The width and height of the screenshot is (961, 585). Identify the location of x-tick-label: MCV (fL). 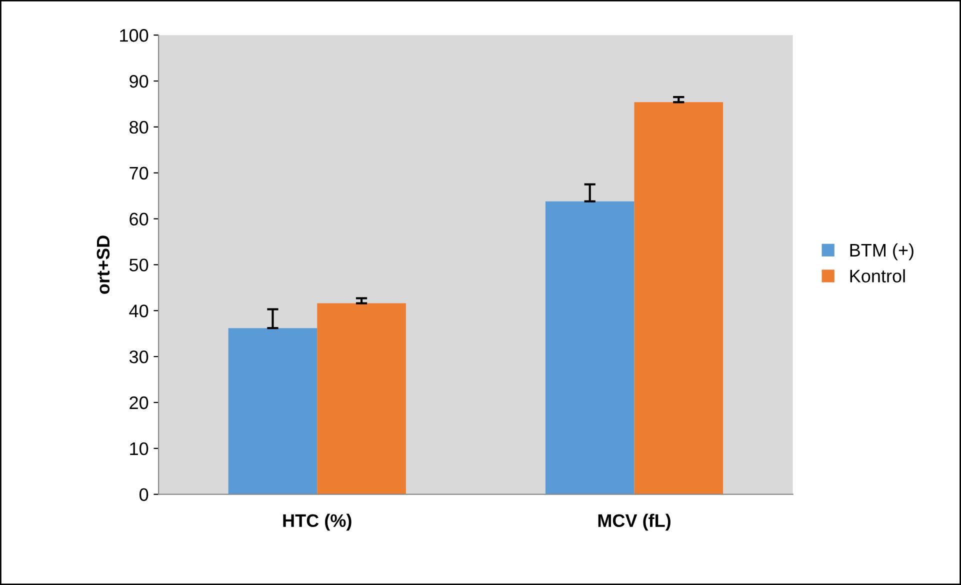
(634, 522).